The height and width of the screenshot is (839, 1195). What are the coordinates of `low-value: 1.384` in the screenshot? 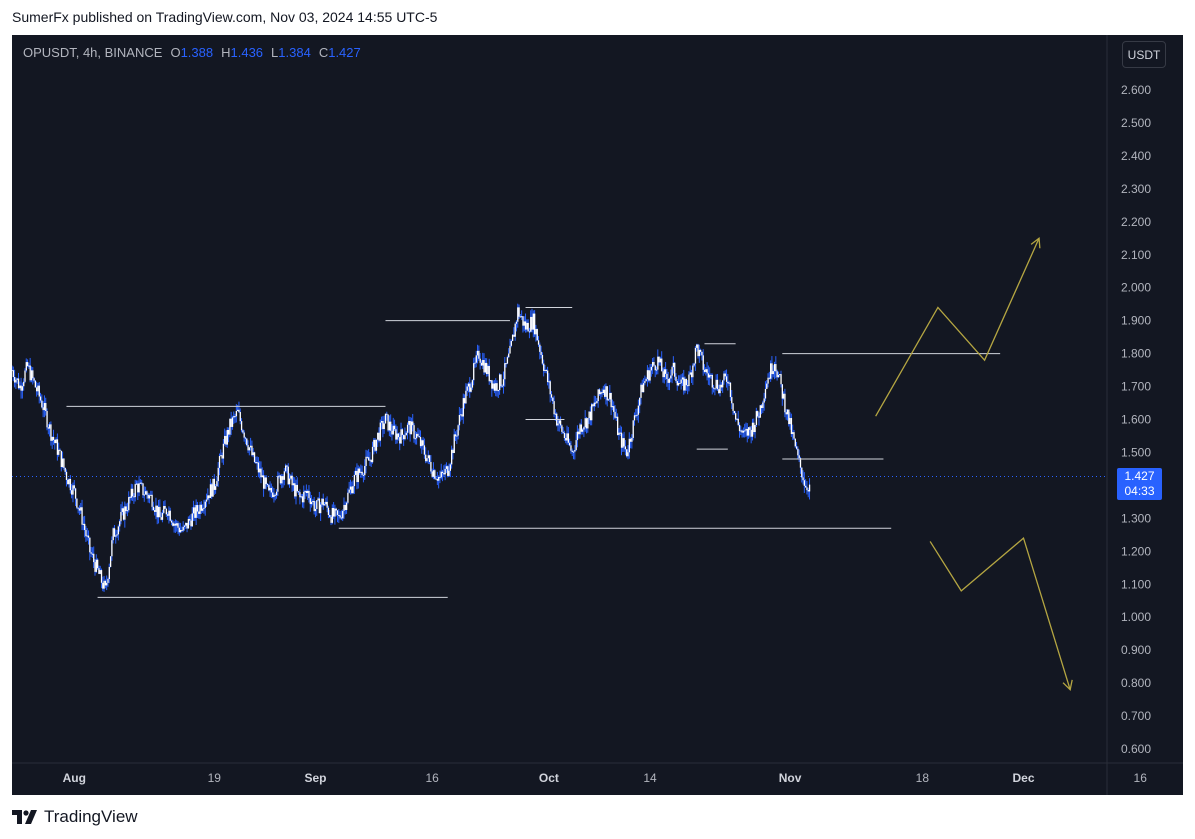 It's located at (294, 52).